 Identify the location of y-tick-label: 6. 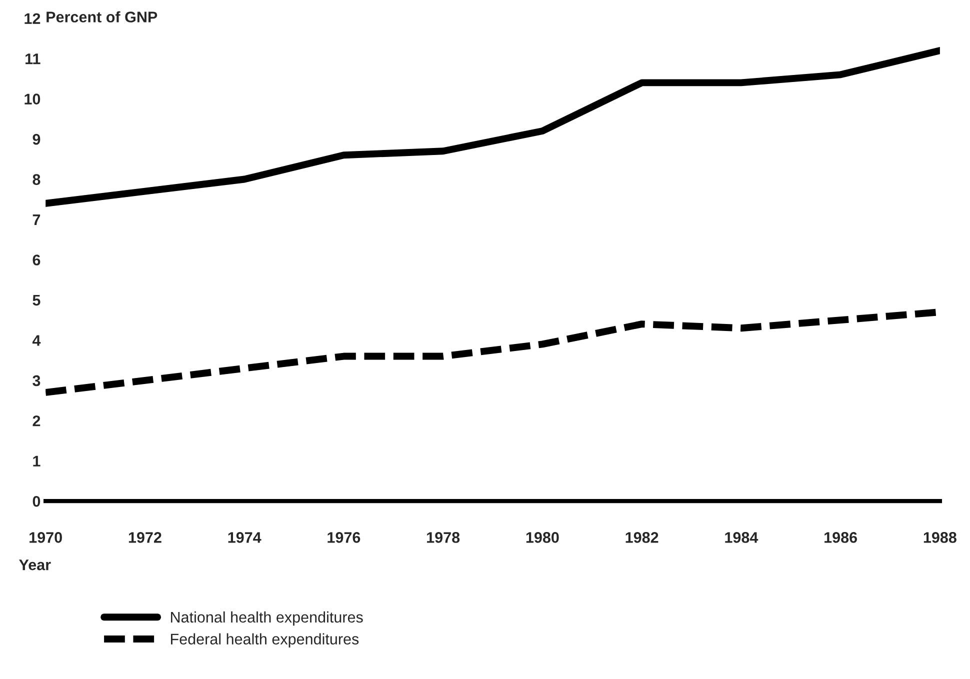
(36, 260).